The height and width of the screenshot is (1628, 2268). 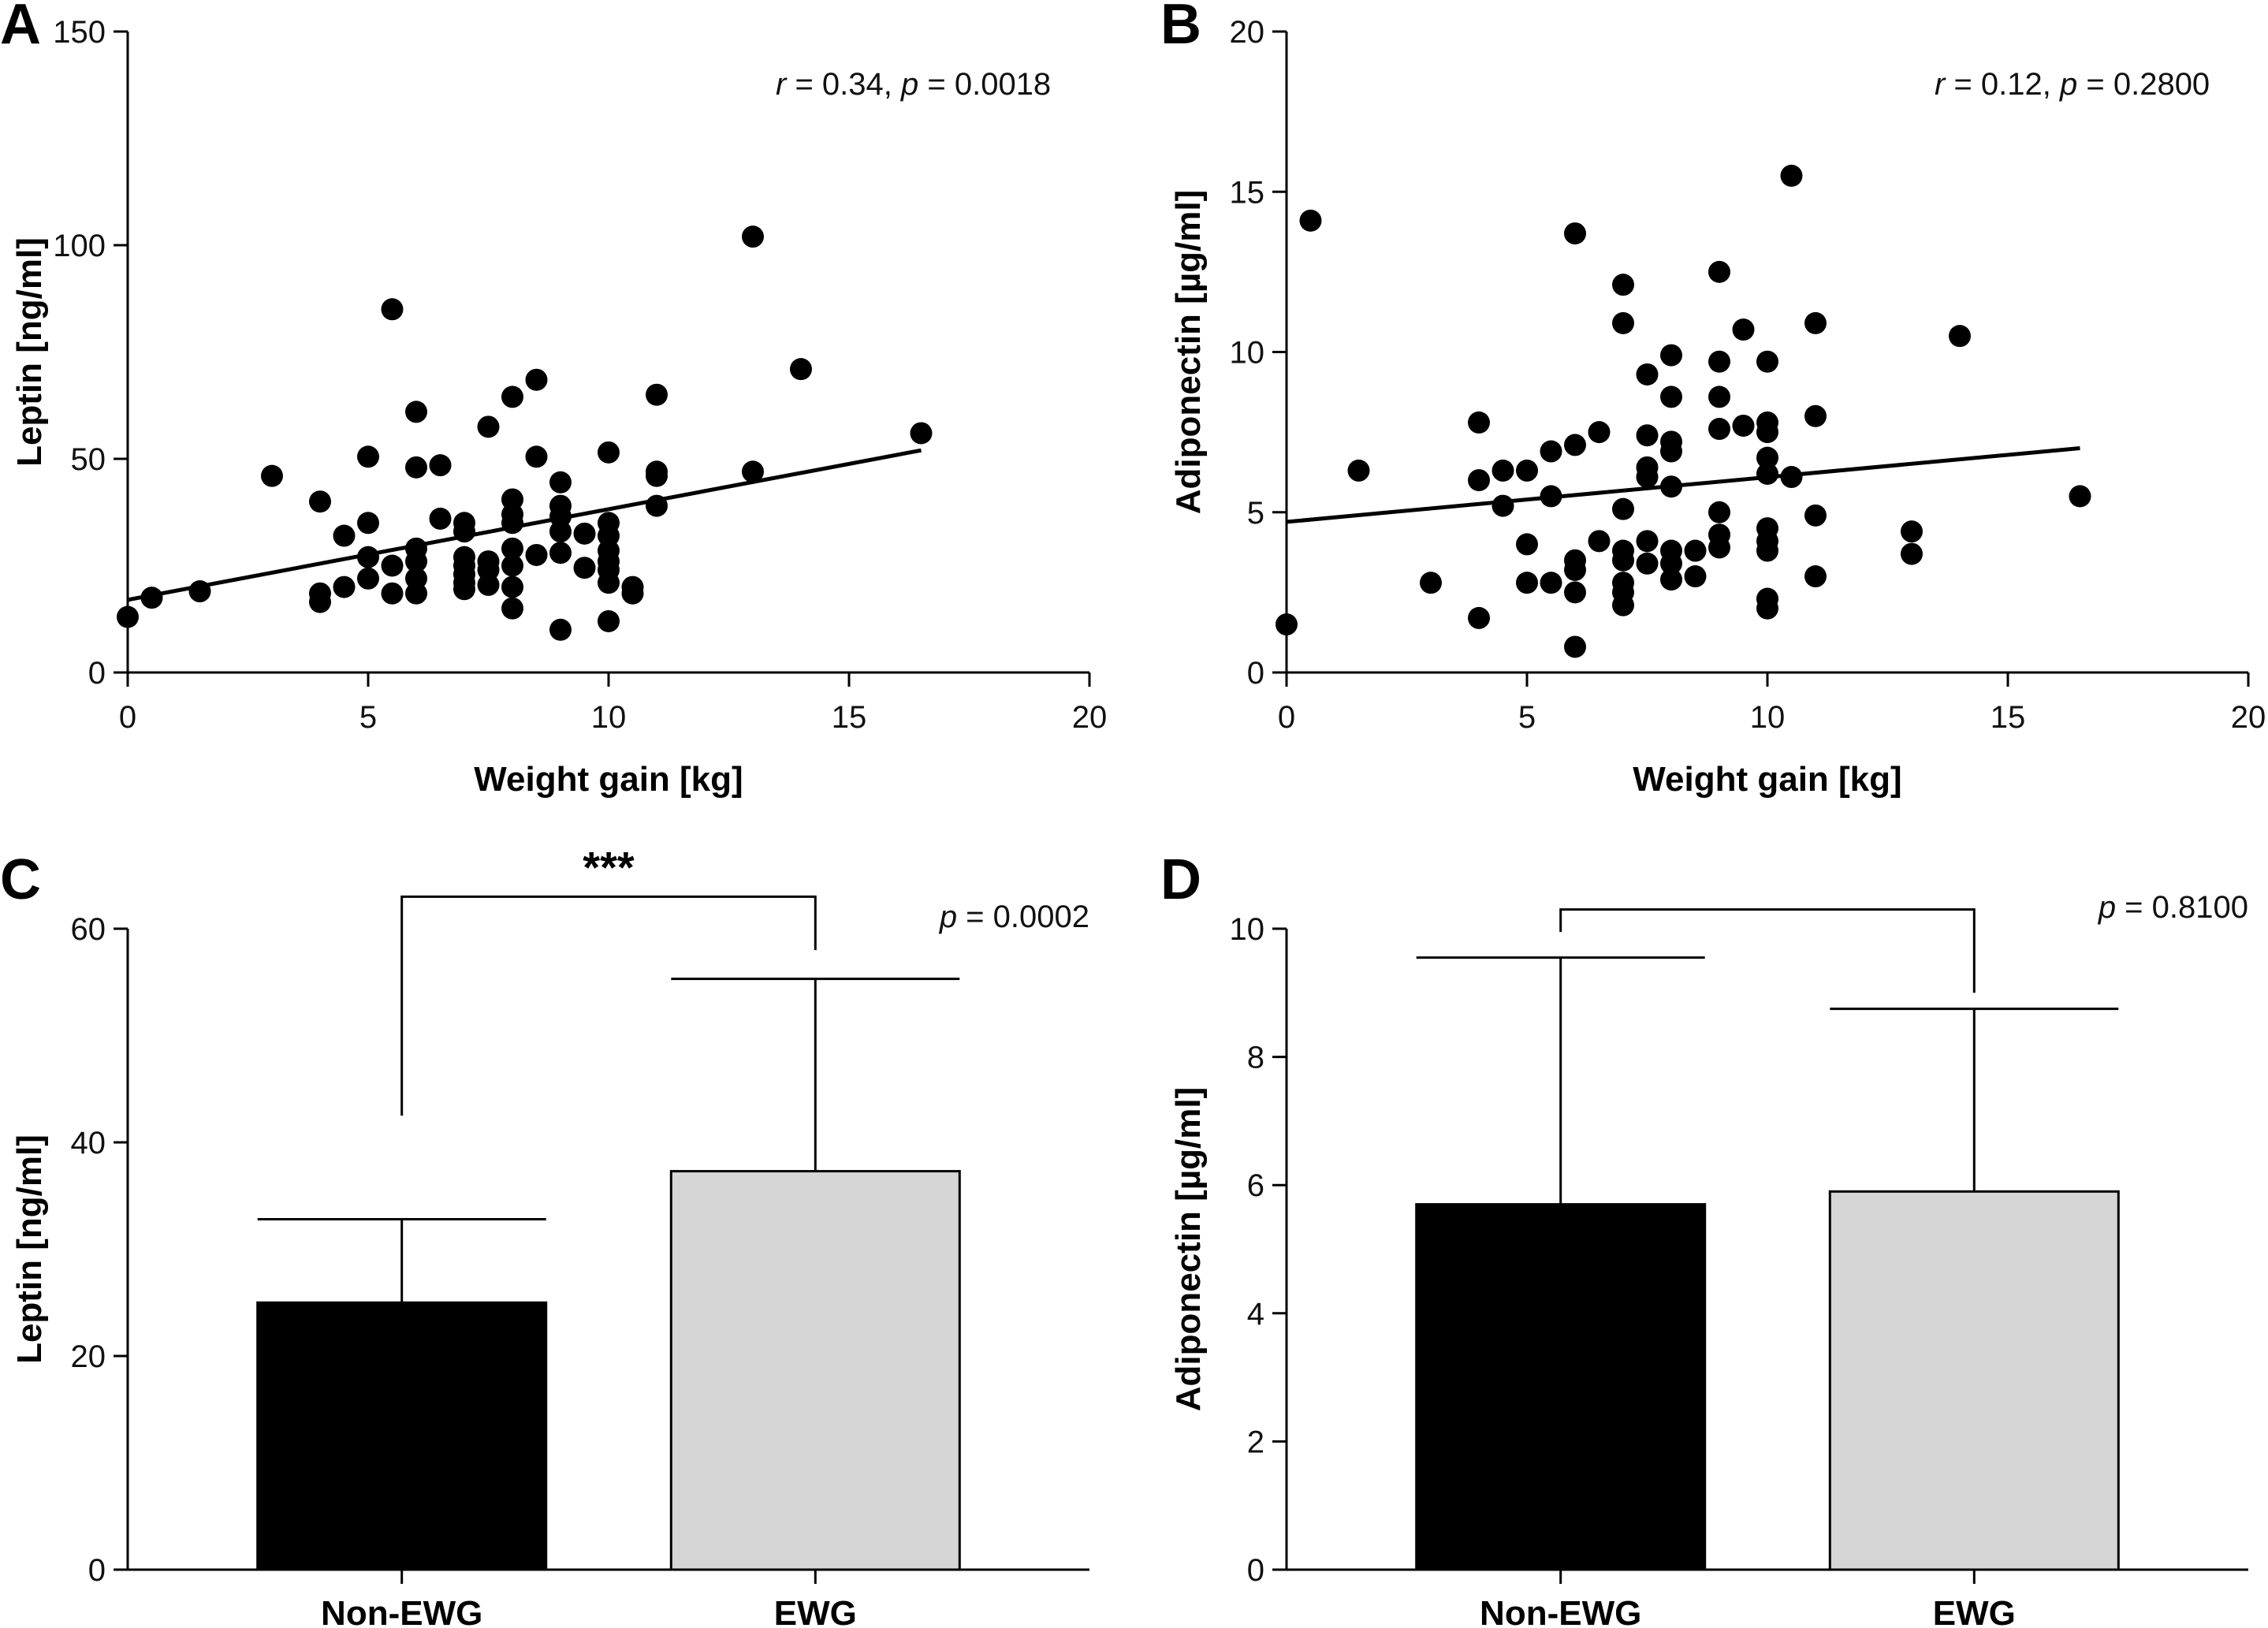 I want to click on y-tick-label: 10, so click(x=1248, y=929).